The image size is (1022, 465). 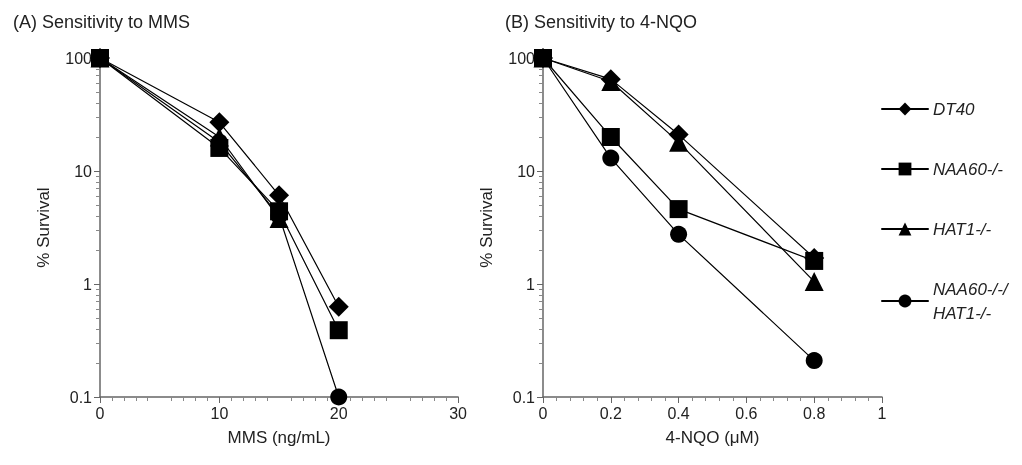 I want to click on x-tick-label: 30, so click(x=458, y=413).